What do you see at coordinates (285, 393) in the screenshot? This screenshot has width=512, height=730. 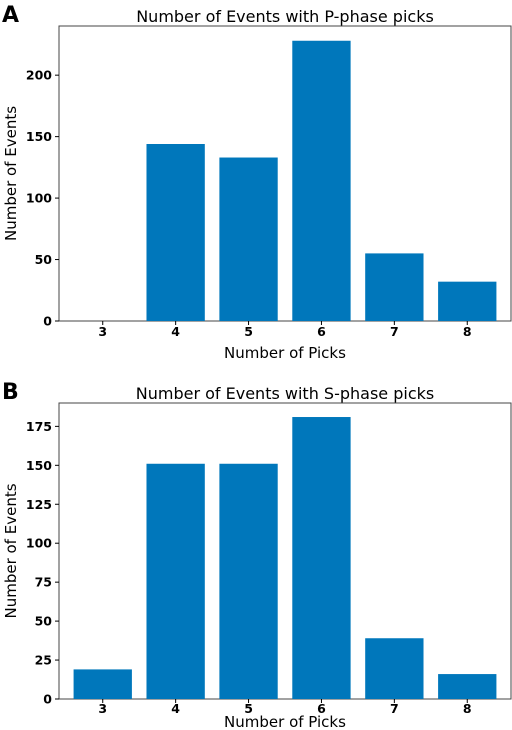 I see `chart-title: Number of Events with S-phase picks` at bounding box center [285, 393].